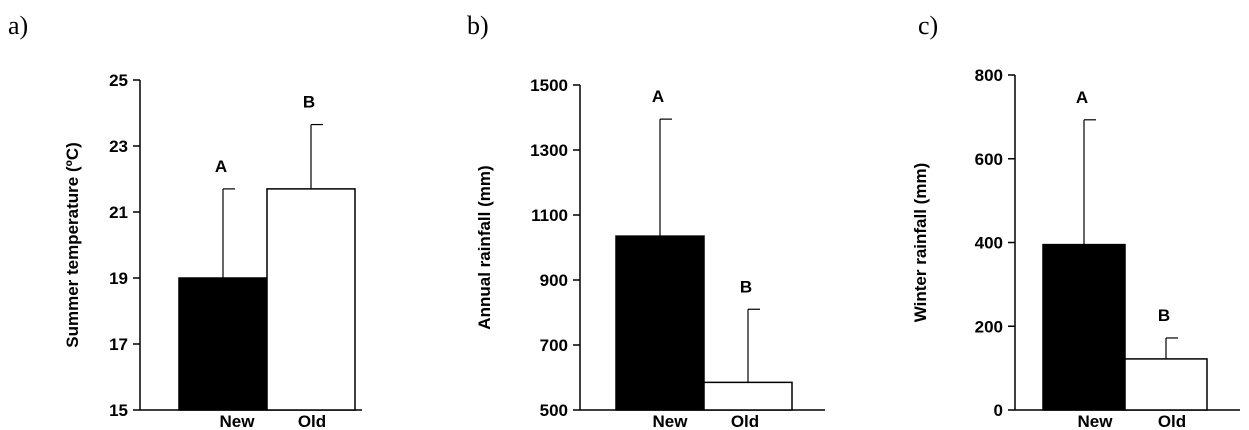  I want to click on y-axis-title-1: Annual rainfall (mm), so click(484, 247).